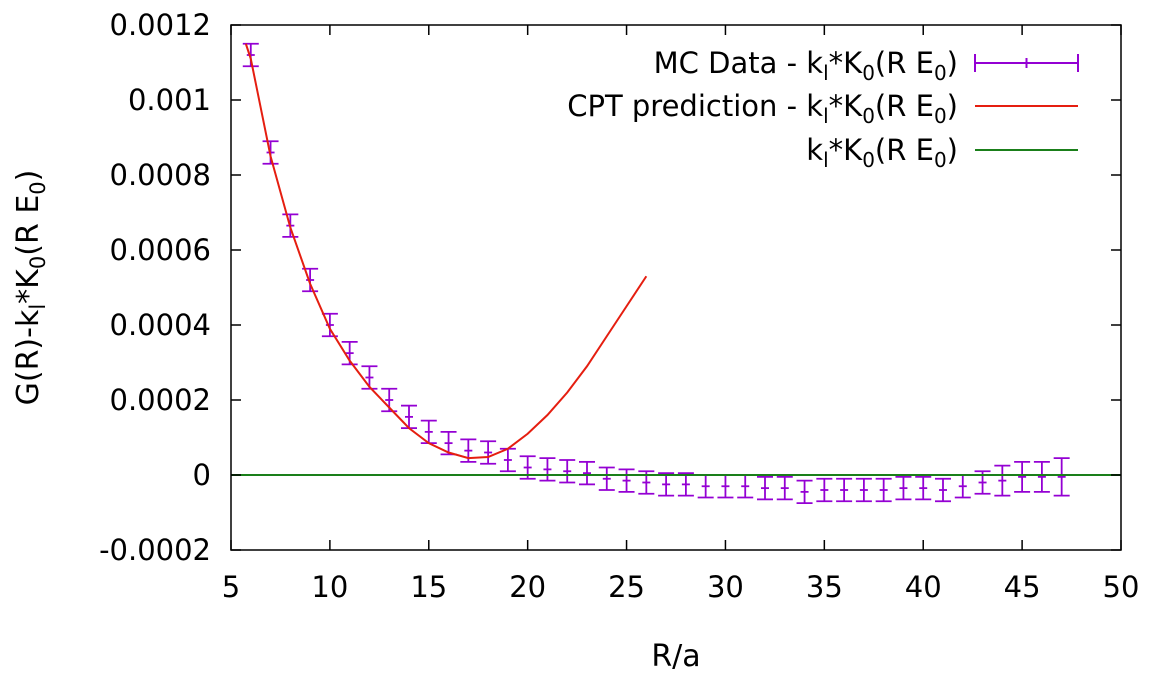  What do you see at coordinates (329, 587) in the screenshot?
I see `x-tick-label: 10` at bounding box center [329, 587].